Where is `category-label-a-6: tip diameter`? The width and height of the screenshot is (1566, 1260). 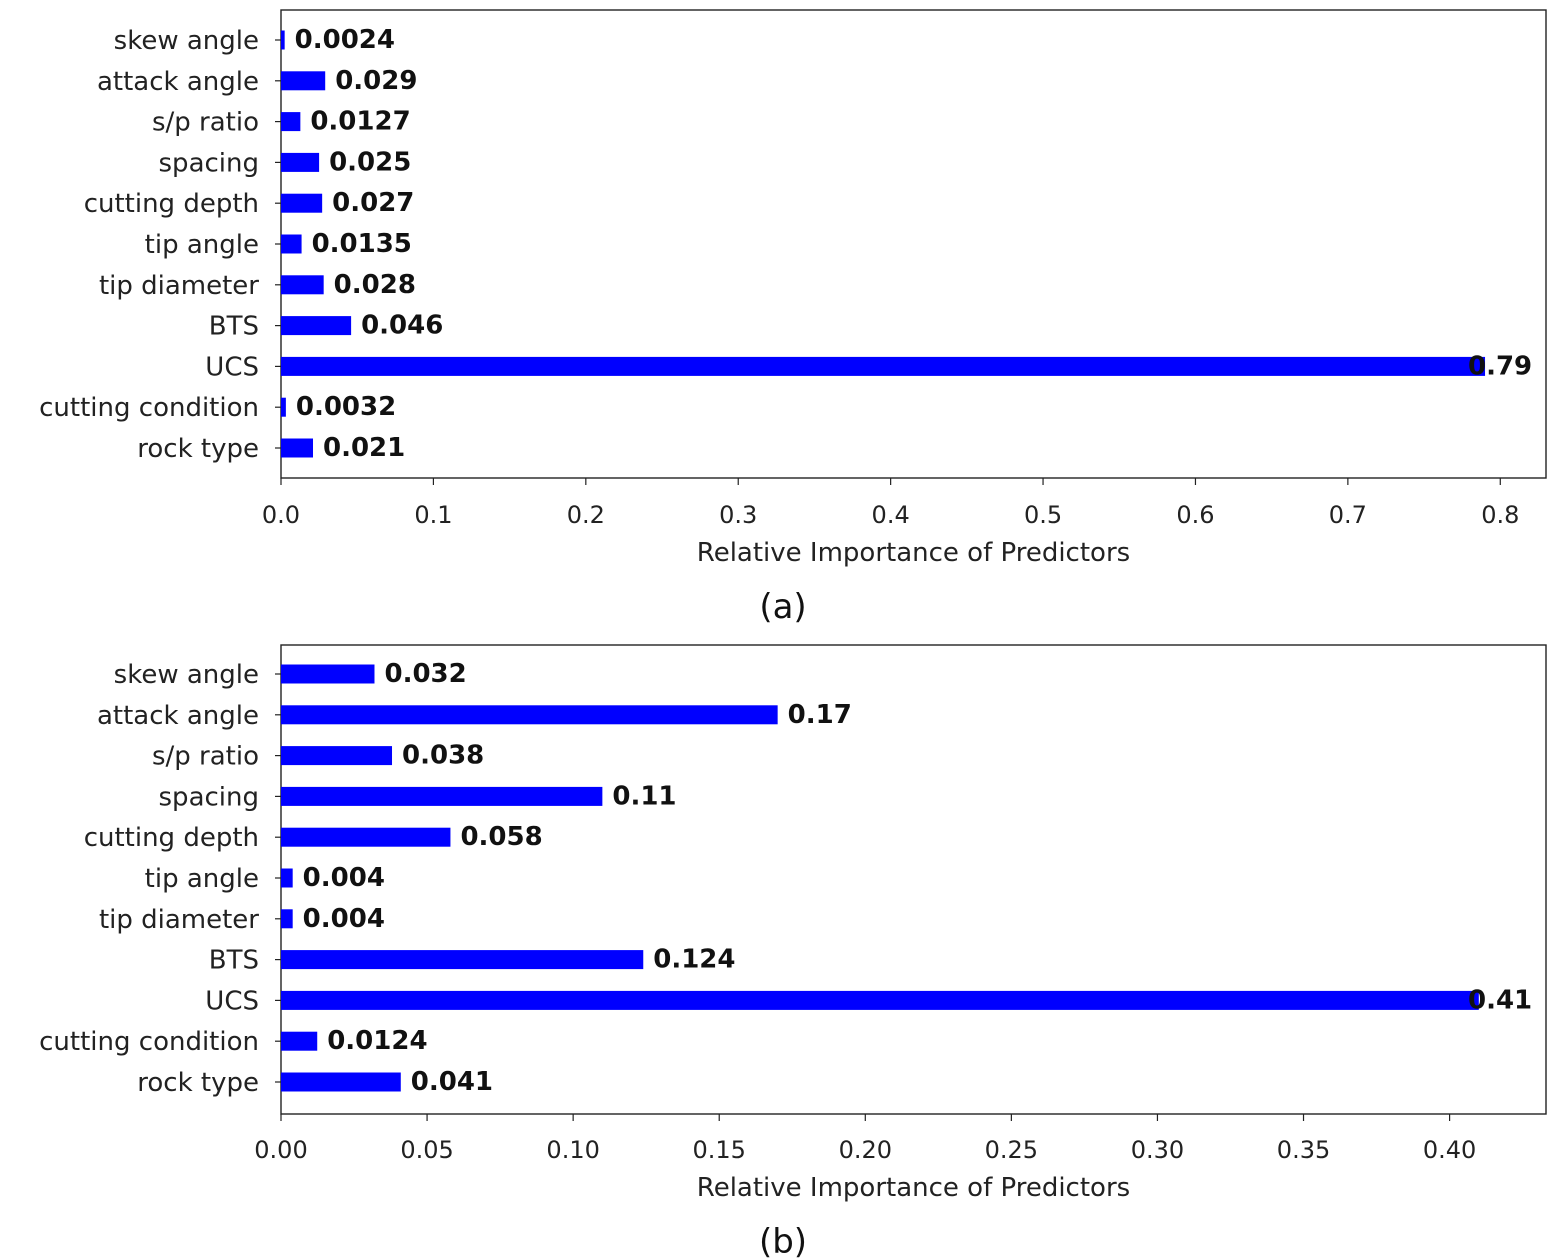
category-label-a-6: tip diameter is located at coordinates (179, 286).